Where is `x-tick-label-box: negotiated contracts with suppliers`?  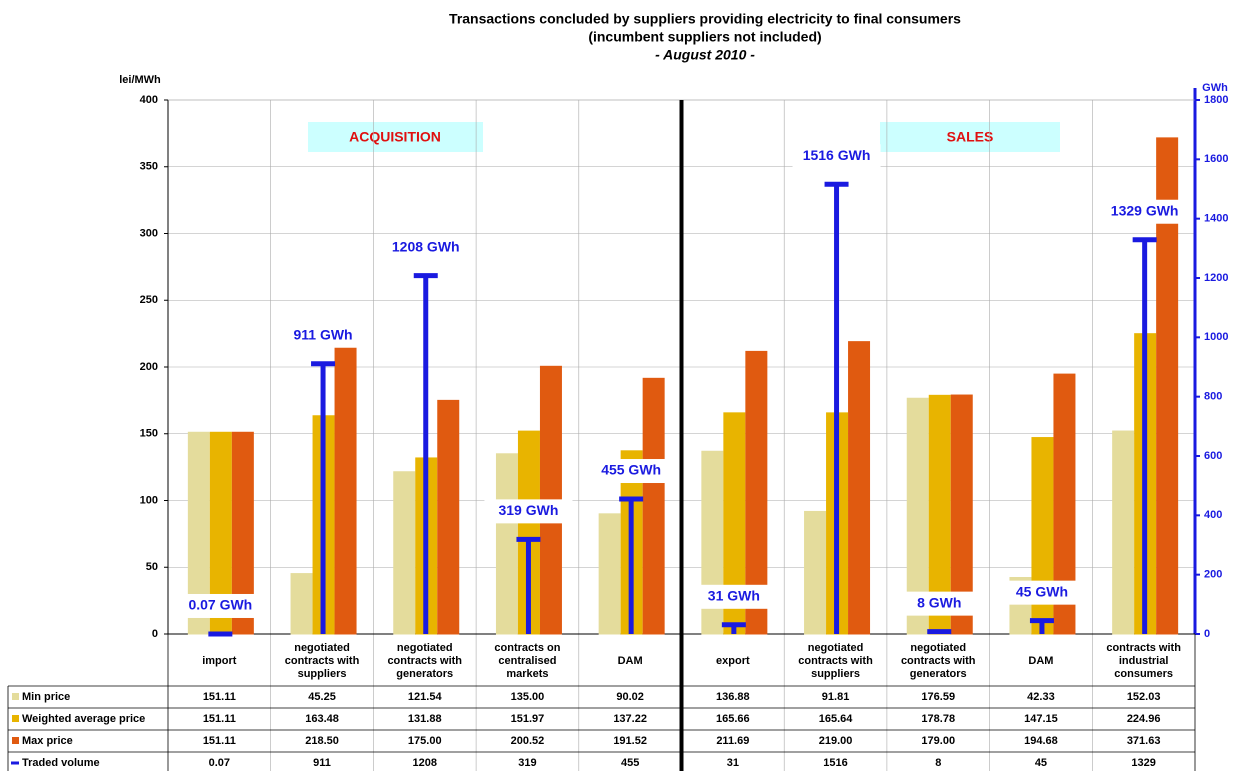 x-tick-label-box: negotiated contracts with suppliers is located at coordinates (835, 660).